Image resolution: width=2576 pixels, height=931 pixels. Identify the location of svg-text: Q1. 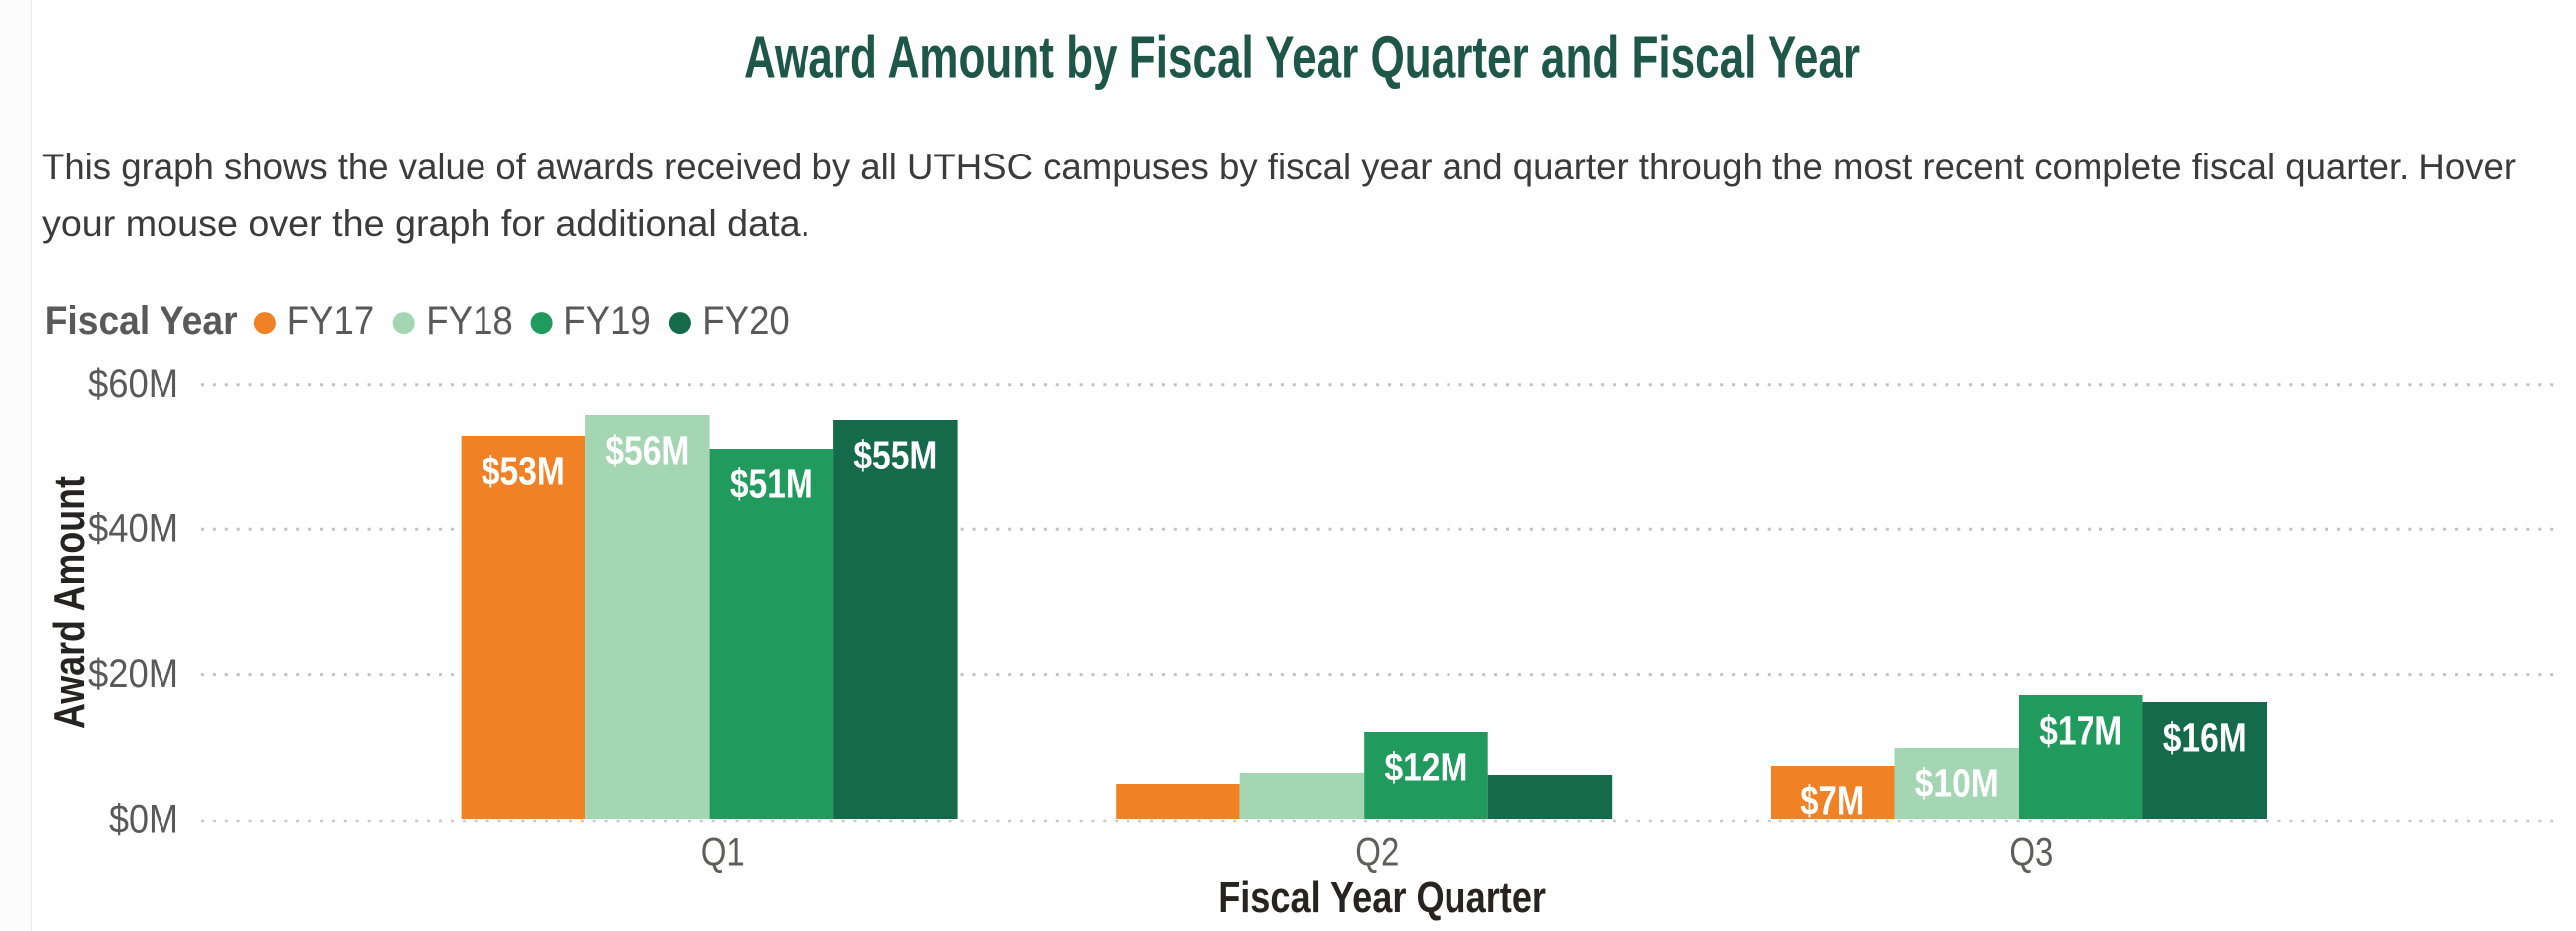
(723, 853).